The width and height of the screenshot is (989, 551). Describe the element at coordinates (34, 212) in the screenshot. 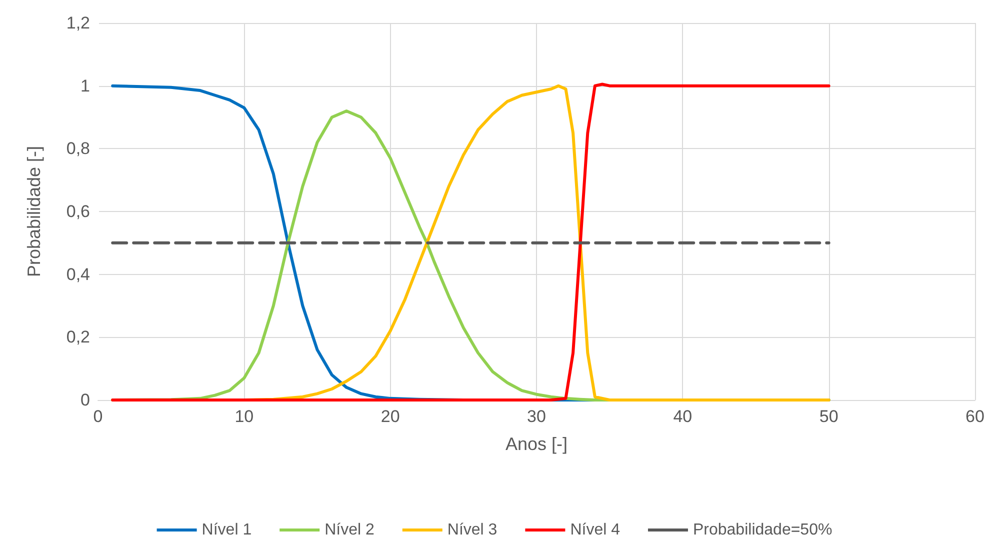

I see `y-axis-title: Probabilidade [-]` at that location.